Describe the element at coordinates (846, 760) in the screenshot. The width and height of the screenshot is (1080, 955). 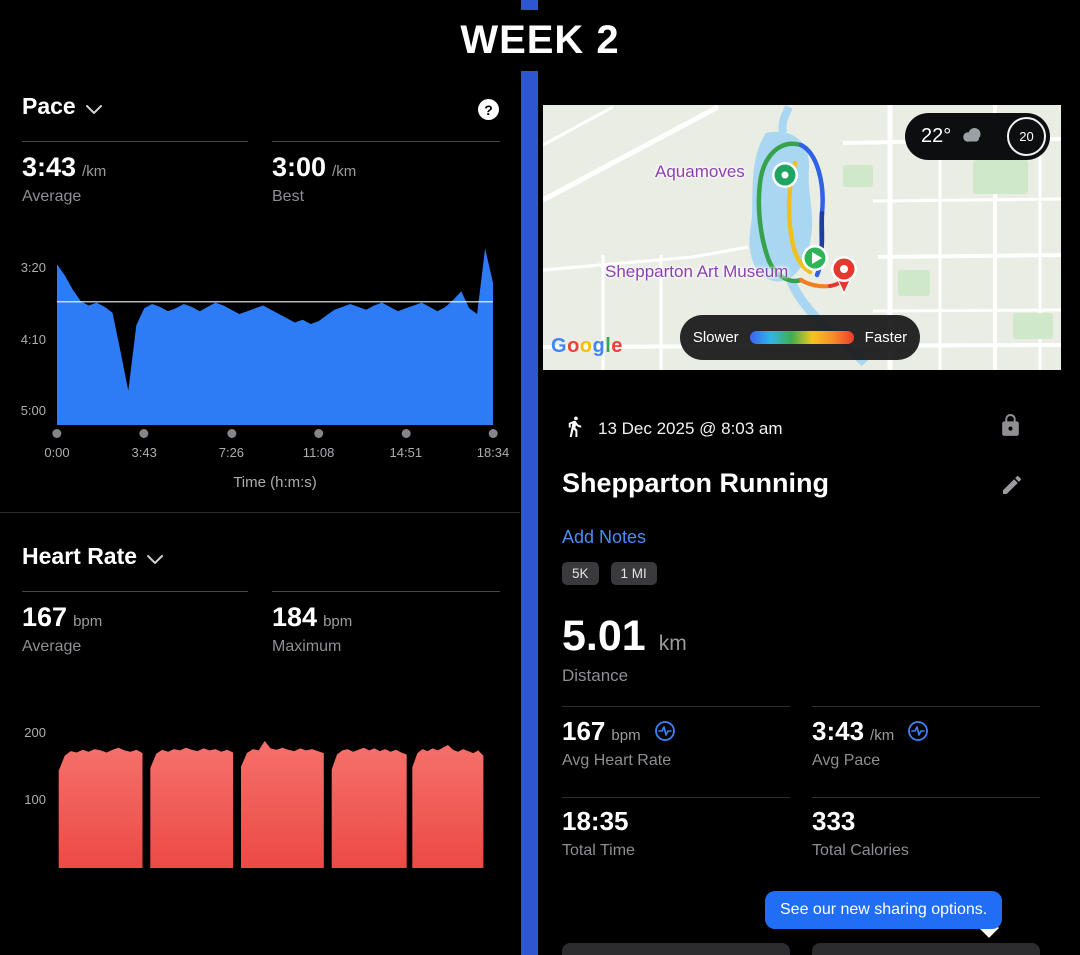
I see `stat-label: Avg Pace` at that location.